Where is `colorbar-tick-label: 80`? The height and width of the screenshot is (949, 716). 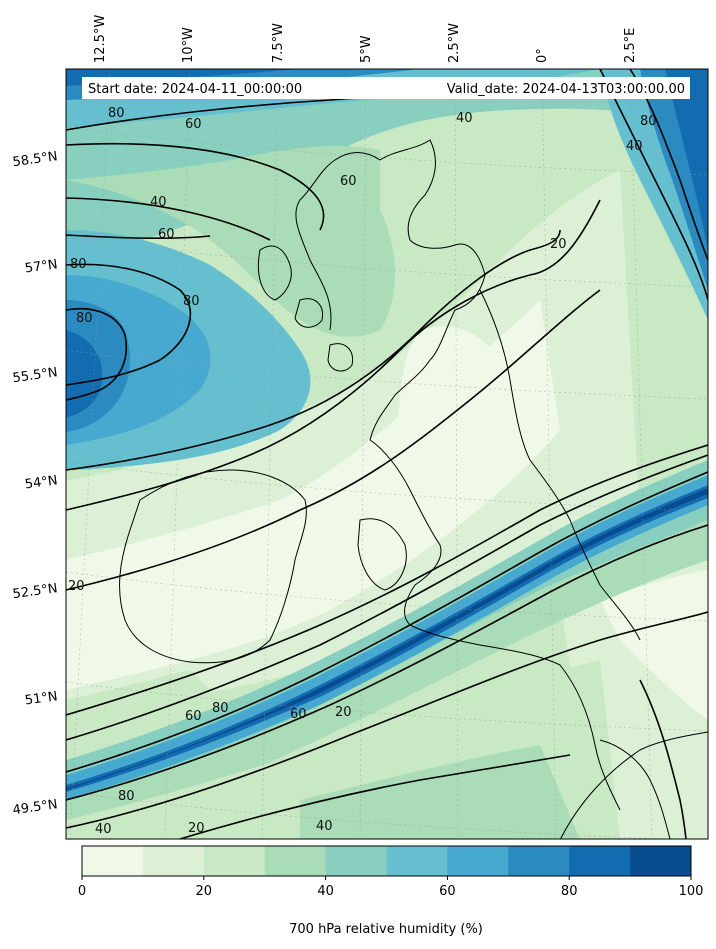
colorbar-tick-label: 80 is located at coordinates (569, 891).